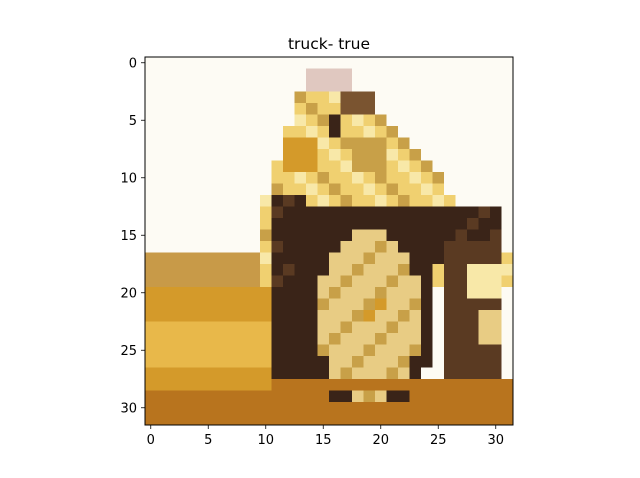 The image size is (640, 478). What do you see at coordinates (128, 236) in the screenshot?
I see `y-tick-label: 15` at bounding box center [128, 236].